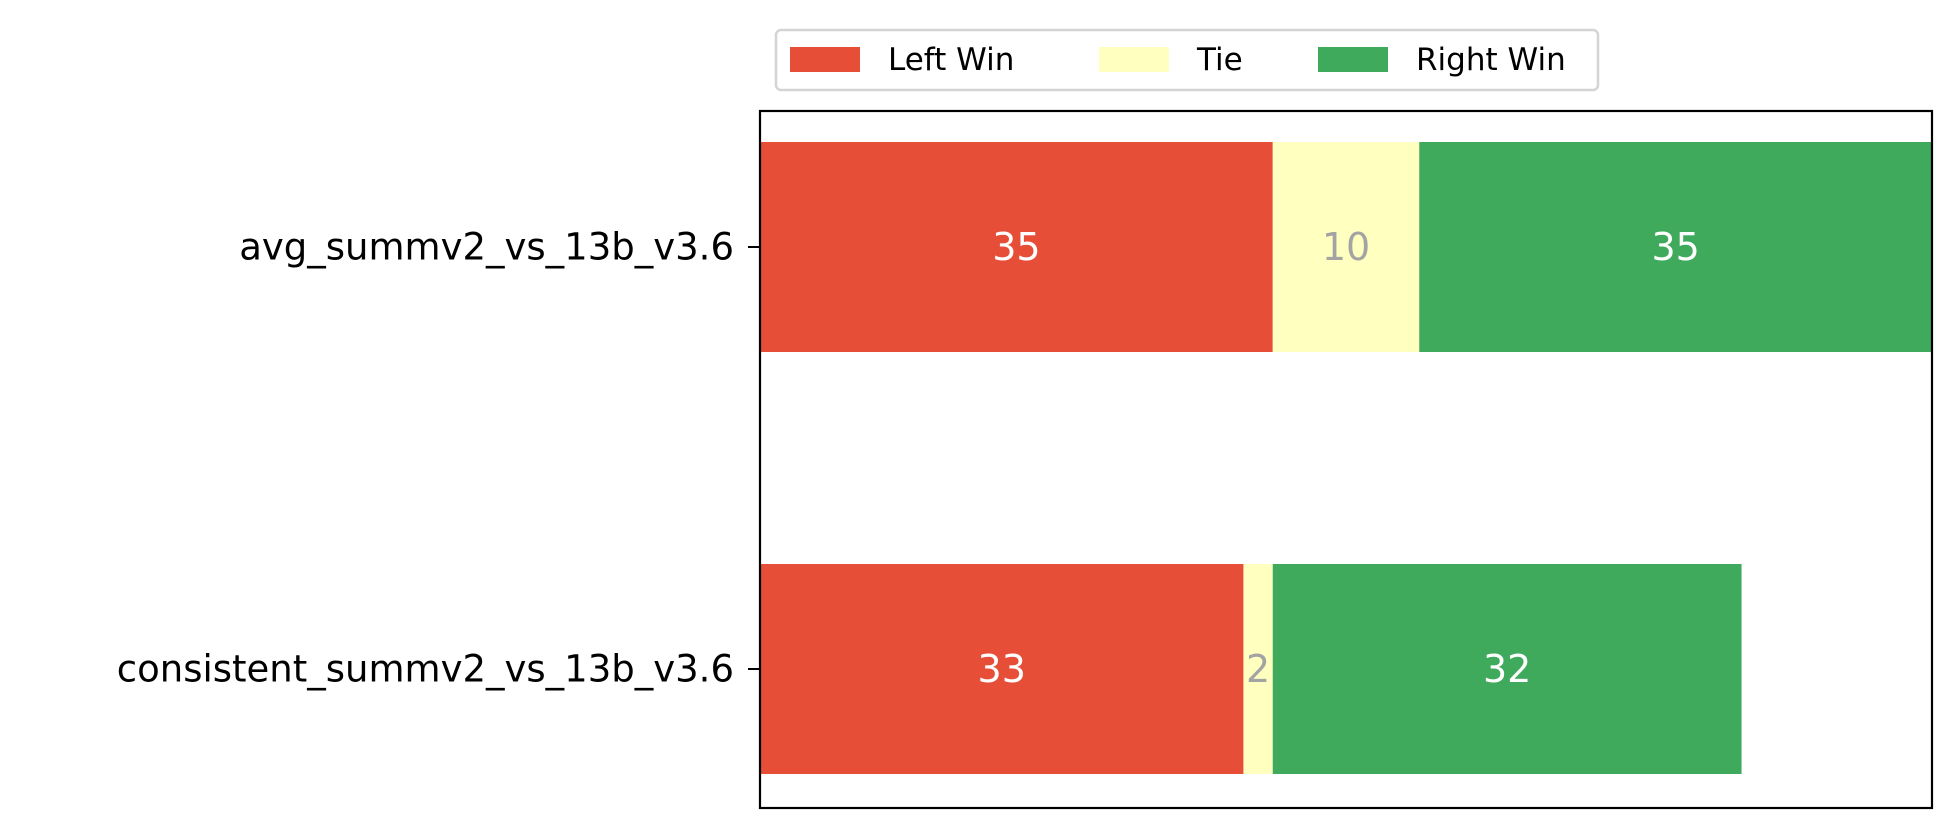 The height and width of the screenshot is (836, 1946). I want to click on data-label-right-win-2: 32, so click(1507, 669).